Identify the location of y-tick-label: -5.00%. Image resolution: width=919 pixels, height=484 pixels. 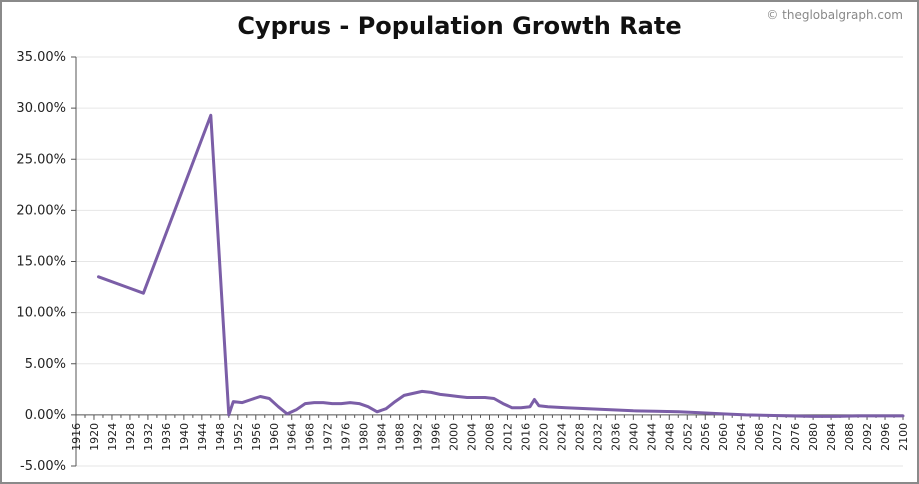
(43, 466).